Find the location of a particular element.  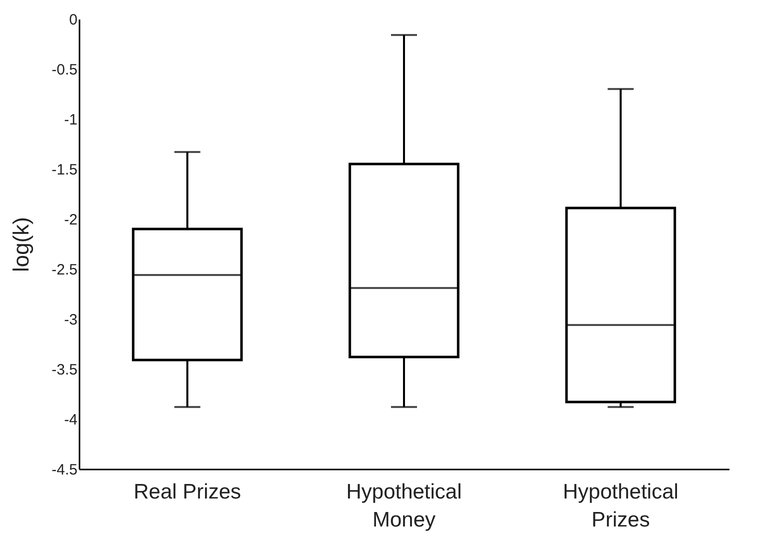

y-tick-label: -0.5 is located at coordinates (65, 70).